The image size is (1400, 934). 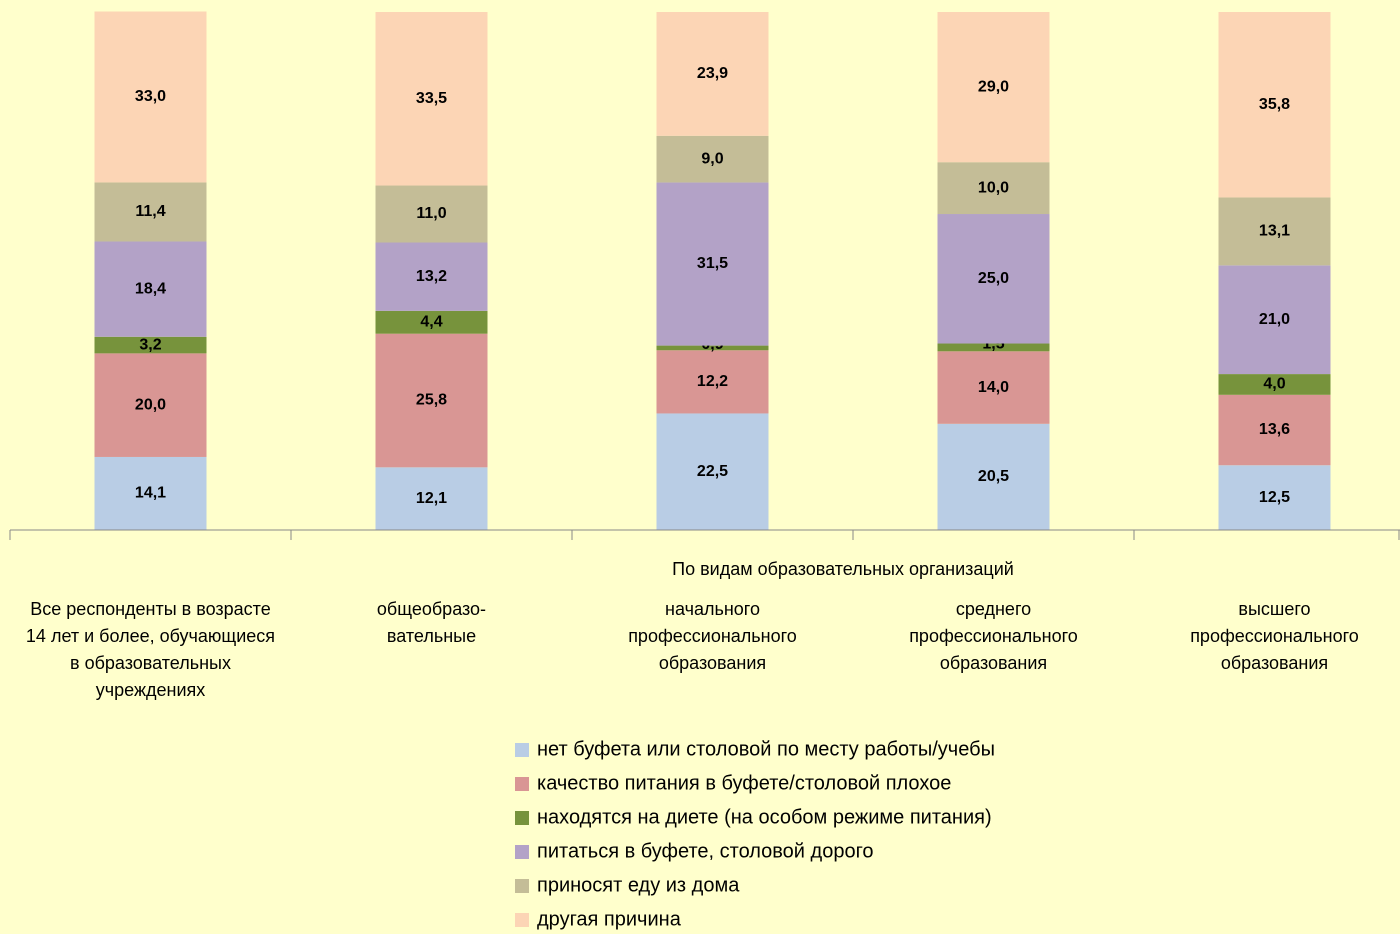 I want to click on value-label: 11,0, so click(x=431, y=213).